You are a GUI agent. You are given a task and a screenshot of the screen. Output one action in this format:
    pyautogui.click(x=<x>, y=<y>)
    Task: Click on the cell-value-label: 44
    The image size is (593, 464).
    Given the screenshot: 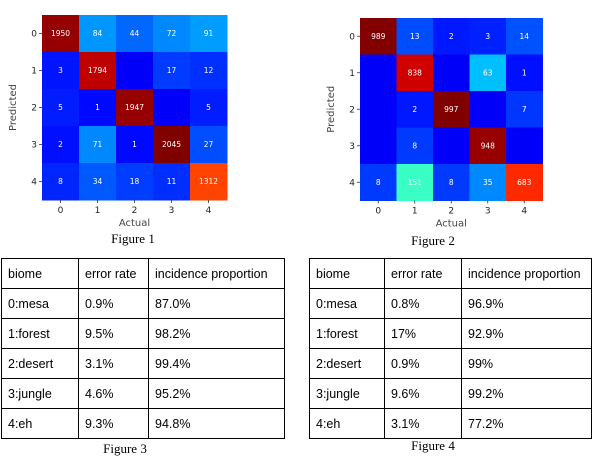 What is the action you would take?
    pyautogui.click(x=135, y=33)
    